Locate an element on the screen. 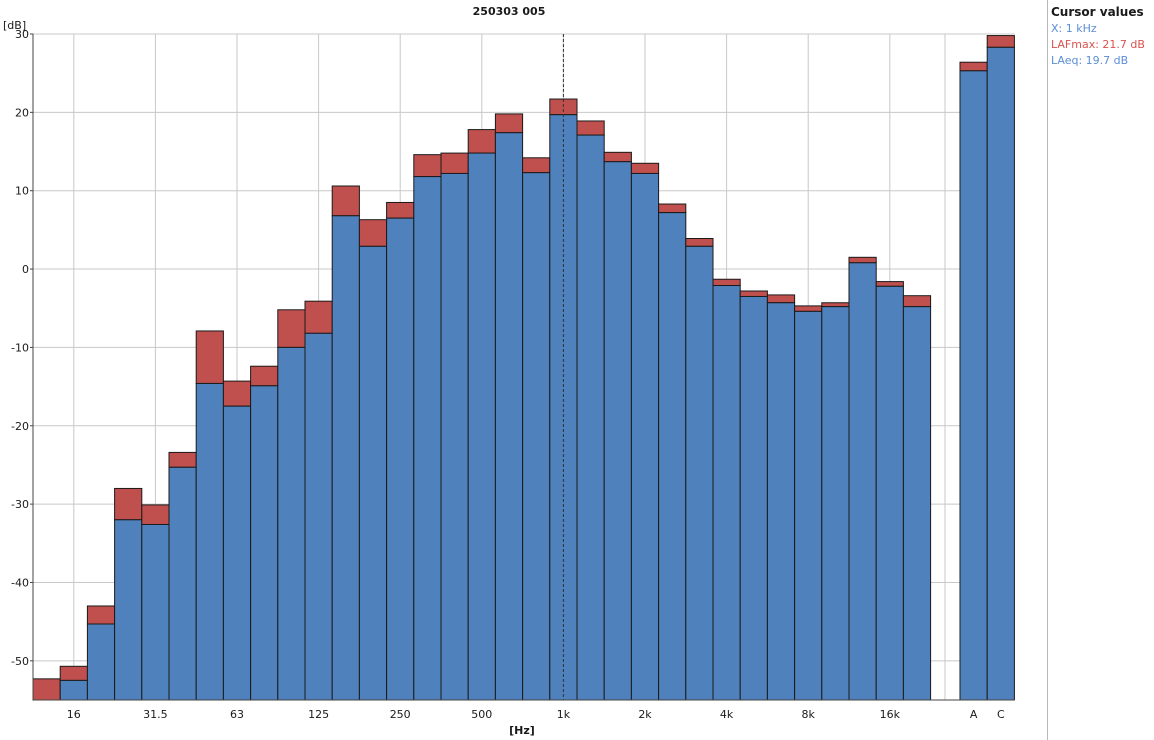 This screenshot has height=740, width=1154. total-C-lafmax-bar is located at coordinates (1000, 41).